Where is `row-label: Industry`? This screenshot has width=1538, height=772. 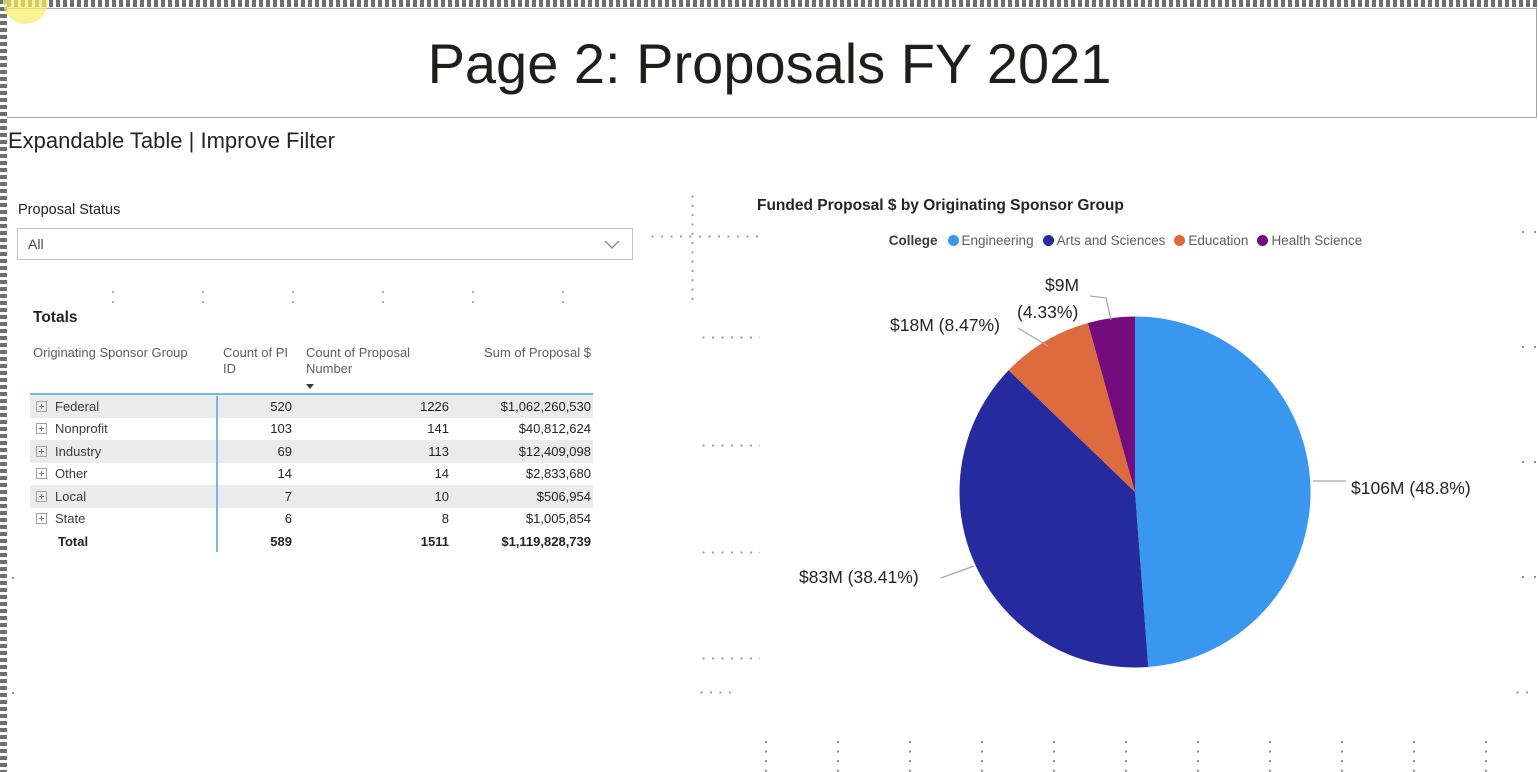
row-label: Industry is located at coordinates (78, 451).